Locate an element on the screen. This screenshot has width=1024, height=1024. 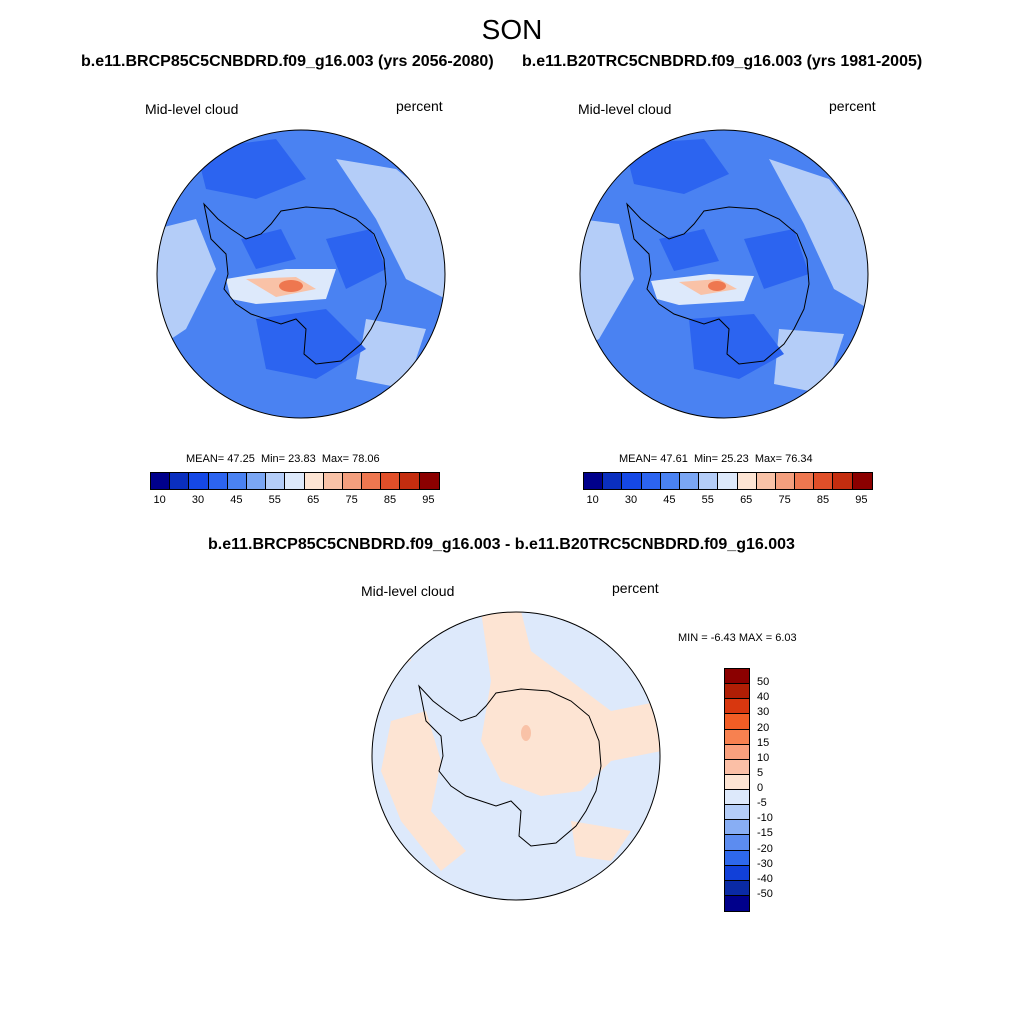
panel-1-stats: MEAN= 47.25 Min= 23.83 Max= 78.06 is located at coordinates (283, 459).